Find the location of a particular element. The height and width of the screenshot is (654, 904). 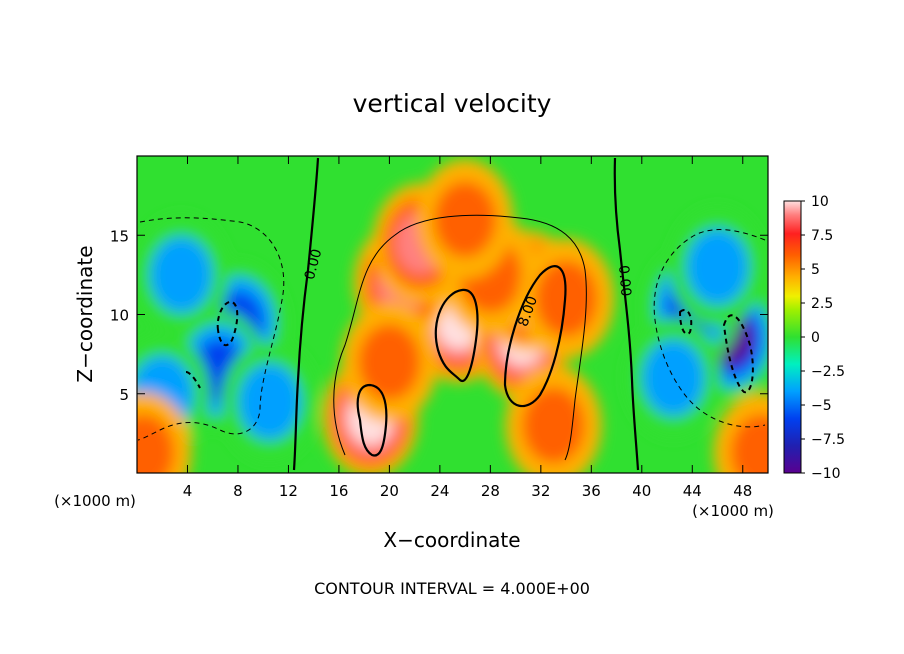

colorbar-label-7: −7.5 is located at coordinates (828, 440).